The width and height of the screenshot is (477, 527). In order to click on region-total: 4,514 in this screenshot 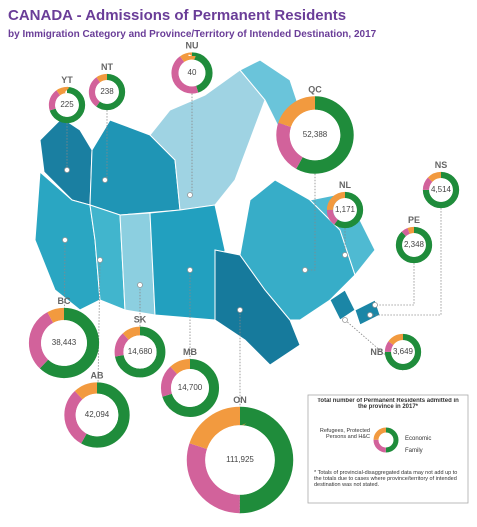, I will do `click(441, 189)`.